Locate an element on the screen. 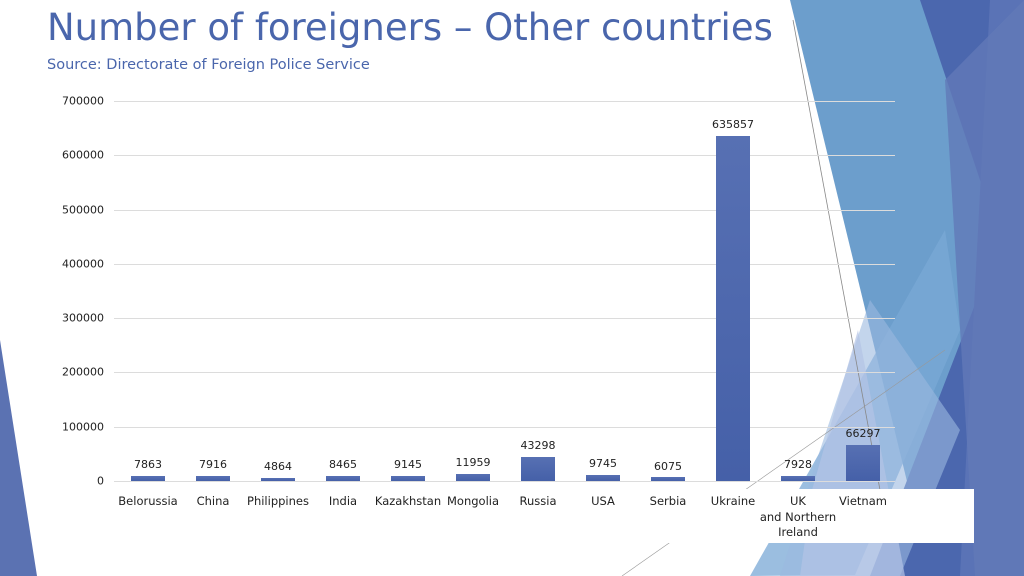  bar-serbia is located at coordinates (668, 479).